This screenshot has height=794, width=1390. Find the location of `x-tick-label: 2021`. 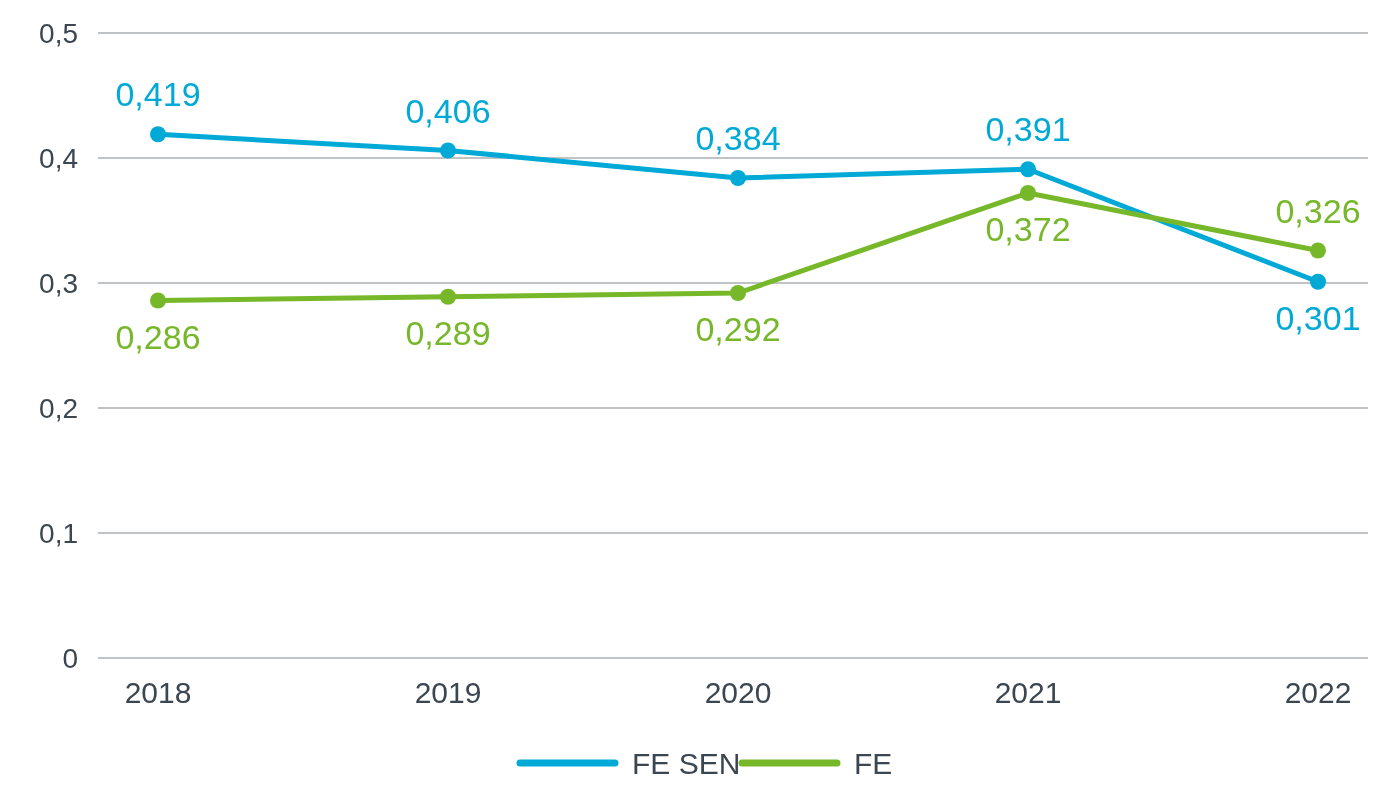

x-tick-label: 2021 is located at coordinates (1028, 692).